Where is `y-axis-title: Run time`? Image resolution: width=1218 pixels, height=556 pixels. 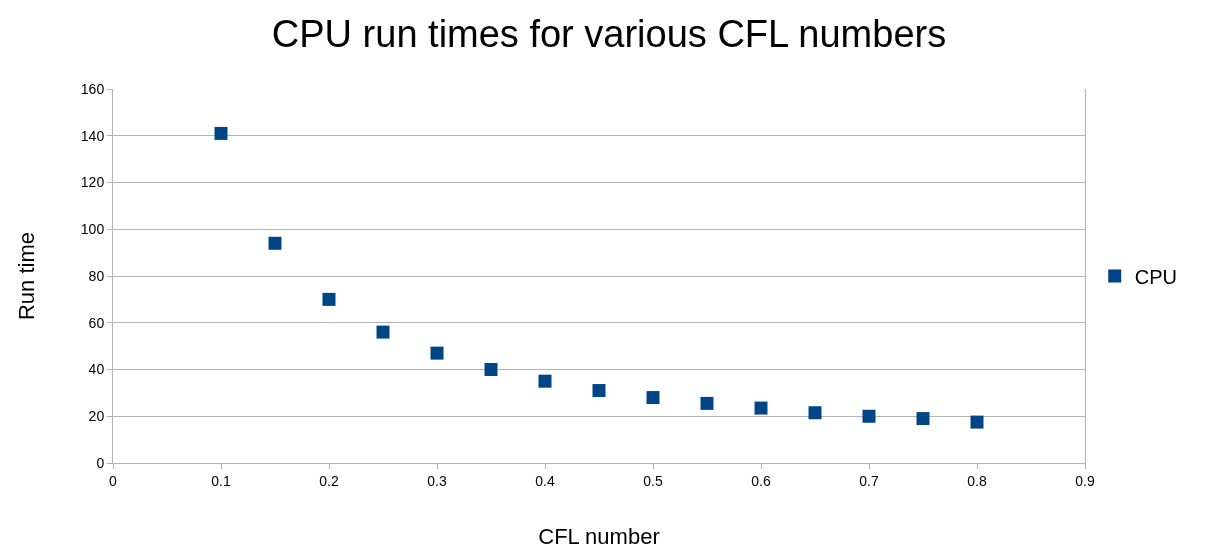 y-axis-title: Run time is located at coordinates (26, 276).